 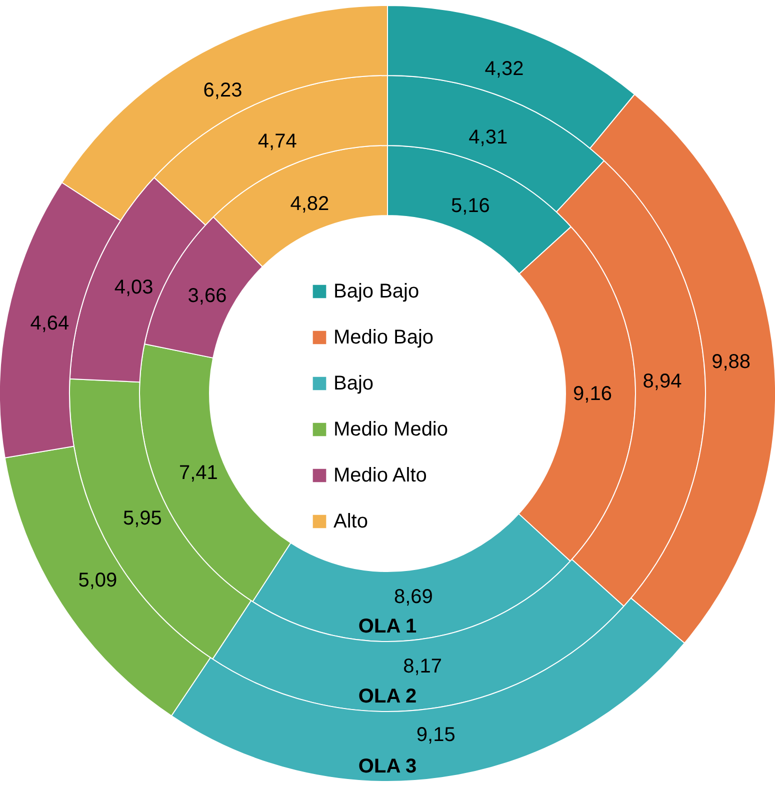 What do you see at coordinates (354, 383) in the screenshot?
I see `legend-label: Bajo` at bounding box center [354, 383].